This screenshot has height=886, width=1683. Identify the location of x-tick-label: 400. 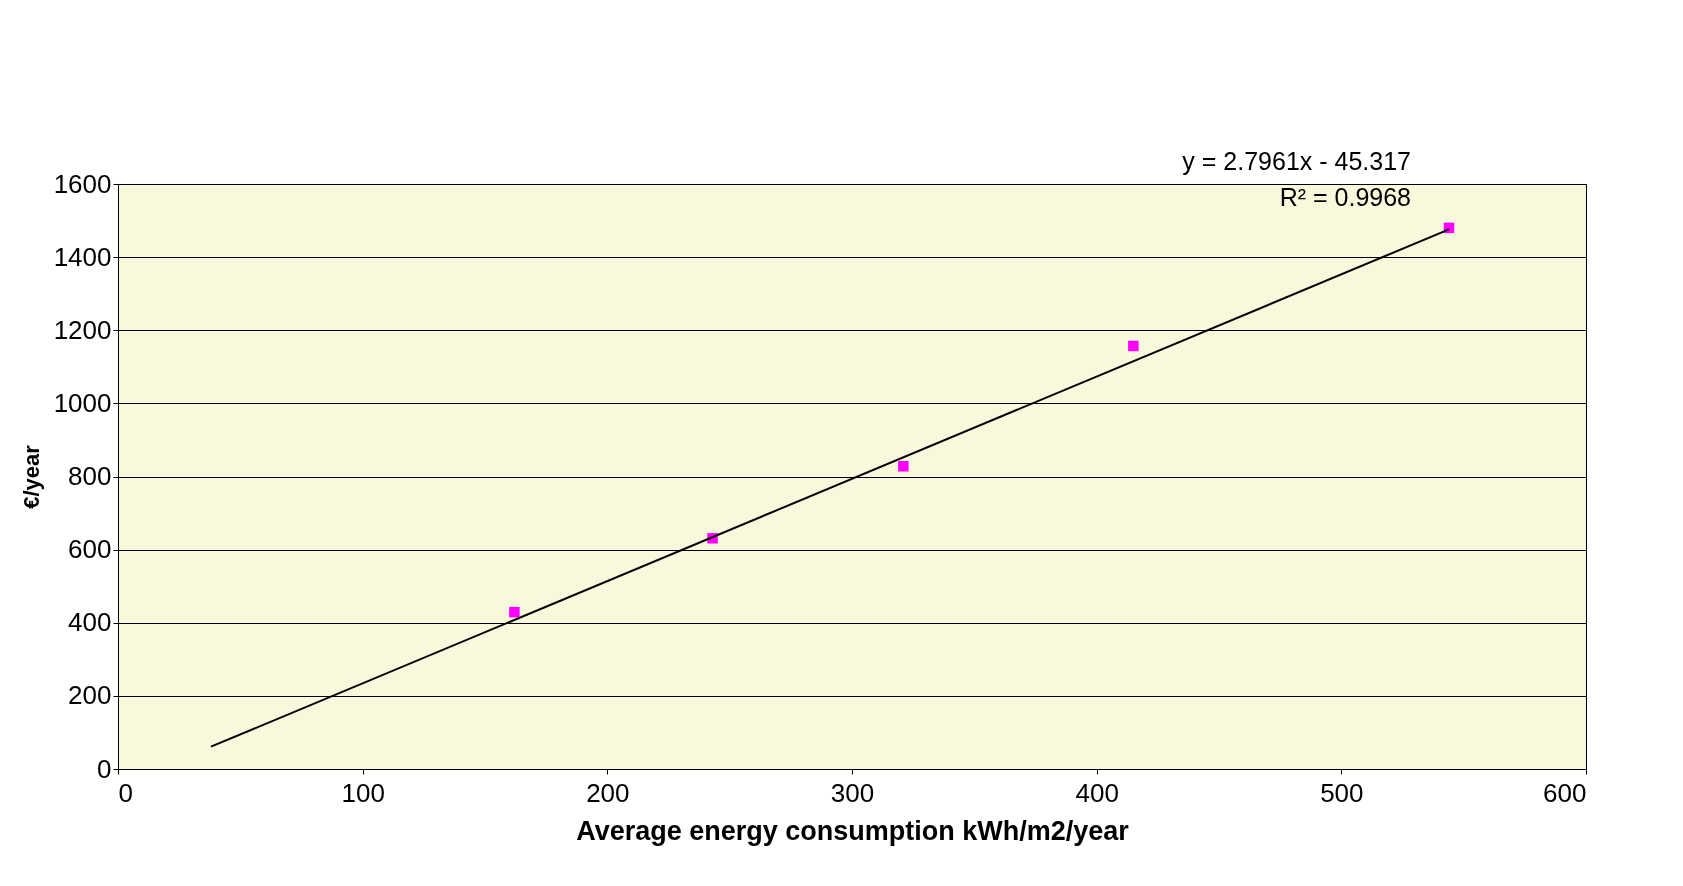
(1097, 792).